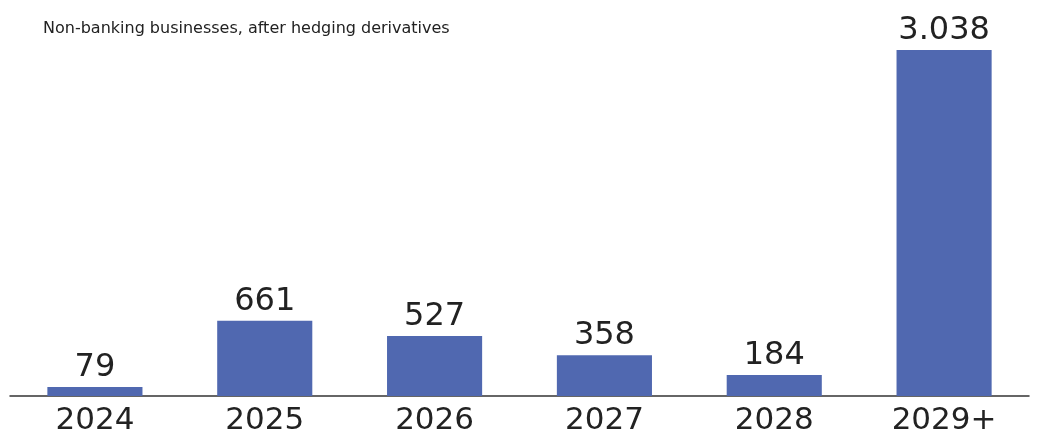 The width and height of the screenshot is (1041, 441). I want to click on data-label: 3.038, so click(944, 28).